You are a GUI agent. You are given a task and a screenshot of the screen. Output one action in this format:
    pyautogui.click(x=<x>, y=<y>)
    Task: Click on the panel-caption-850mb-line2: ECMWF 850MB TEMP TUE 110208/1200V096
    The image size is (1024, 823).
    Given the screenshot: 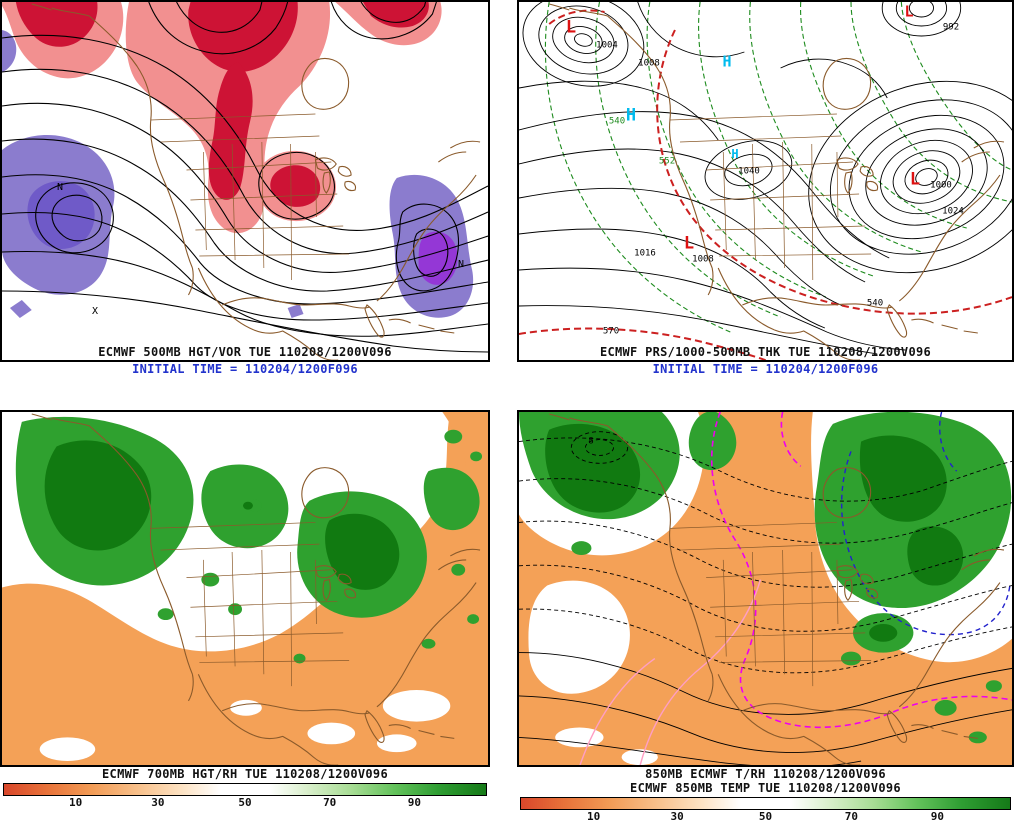 What is the action you would take?
    pyautogui.click(x=765, y=788)
    